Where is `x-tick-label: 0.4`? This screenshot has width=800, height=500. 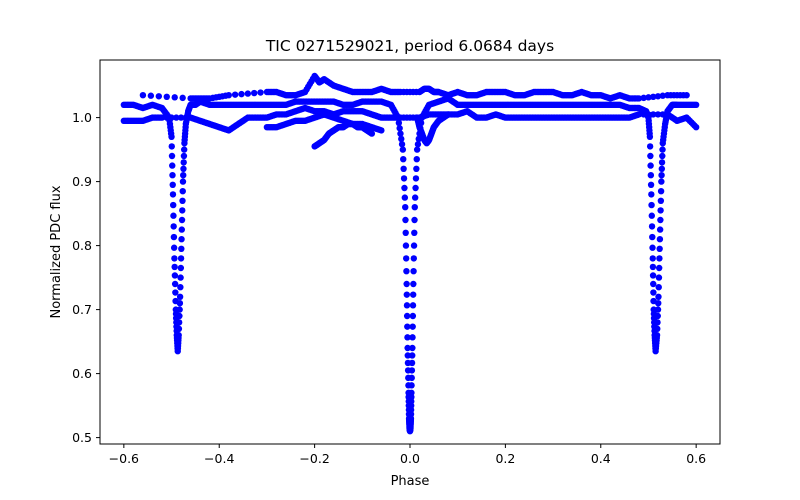
x-tick-label: 0.4 is located at coordinates (601, 458).